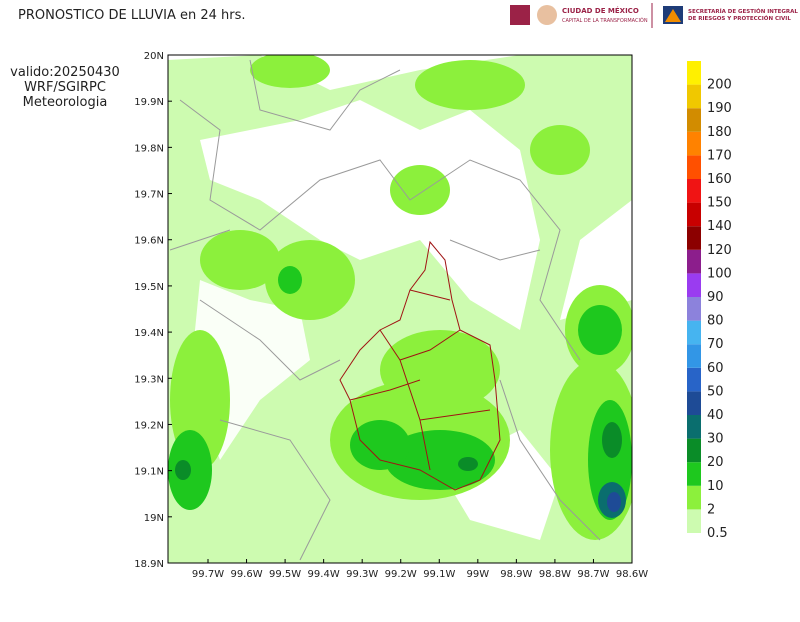  I want to click on logo-text: CIUDAD DE MÉXICO, so click(600, 10).